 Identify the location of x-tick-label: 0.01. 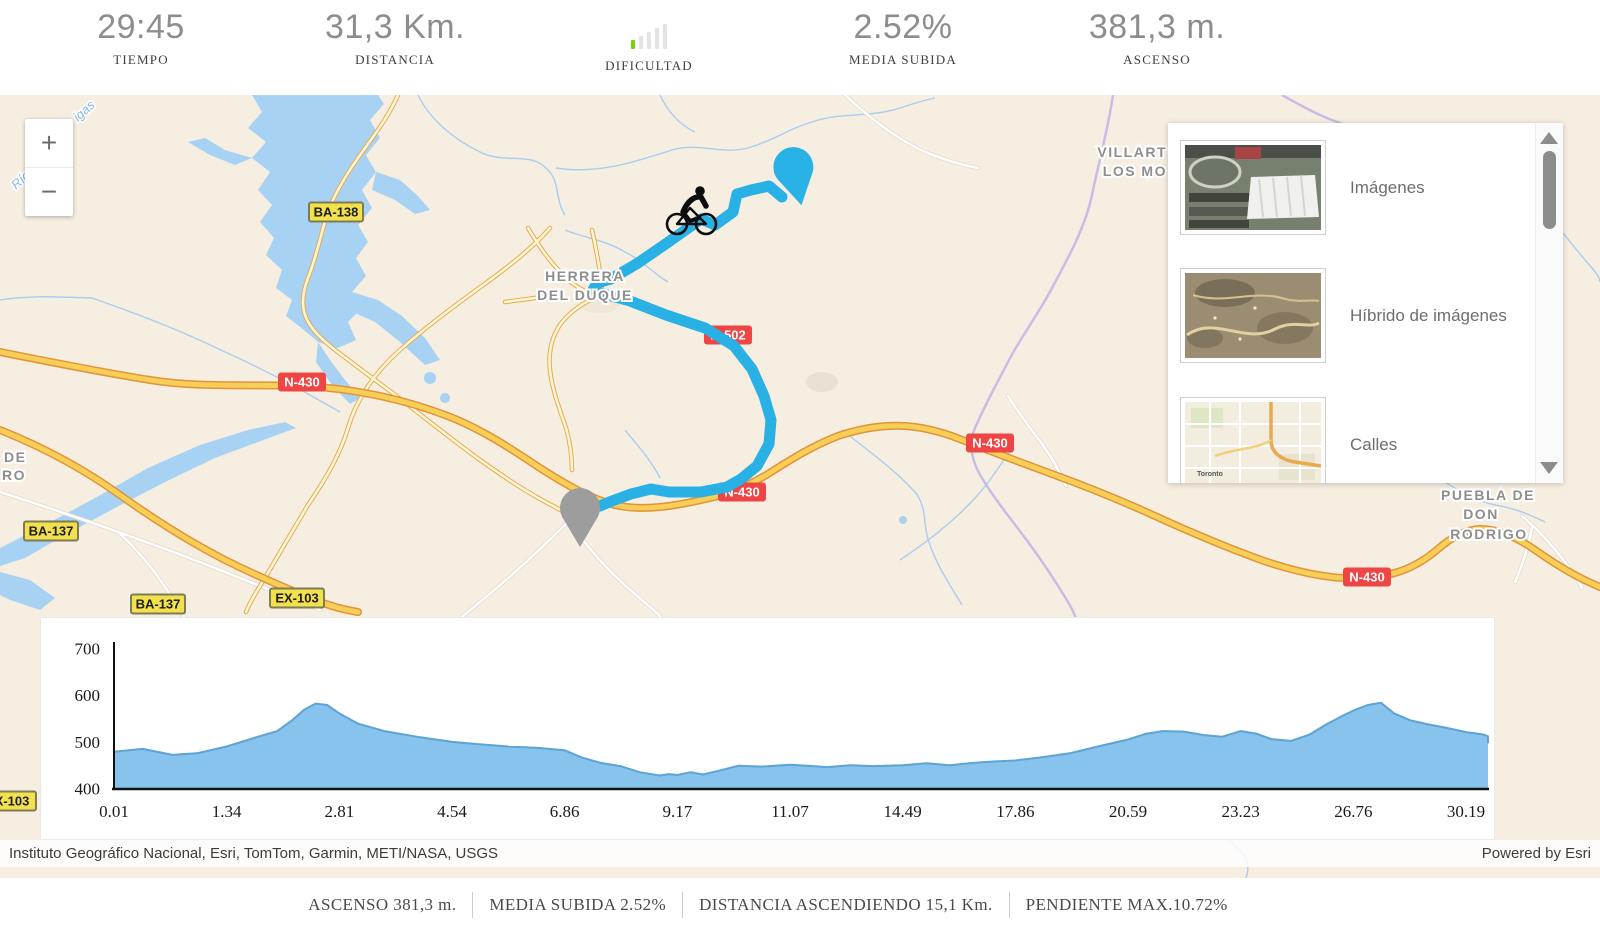
(114, 811).